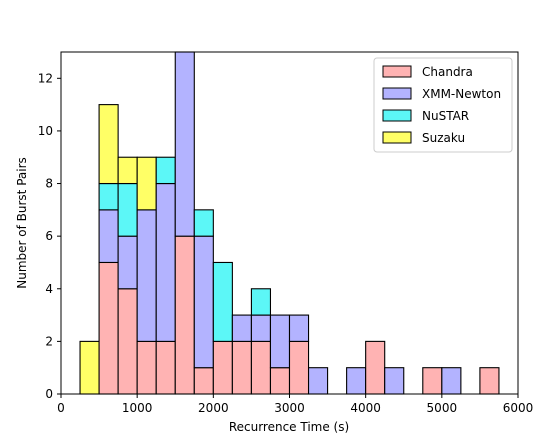 This screenshot has width=538, height=443. I want to click on y-tick-label-4: 4, so click(49, 289).